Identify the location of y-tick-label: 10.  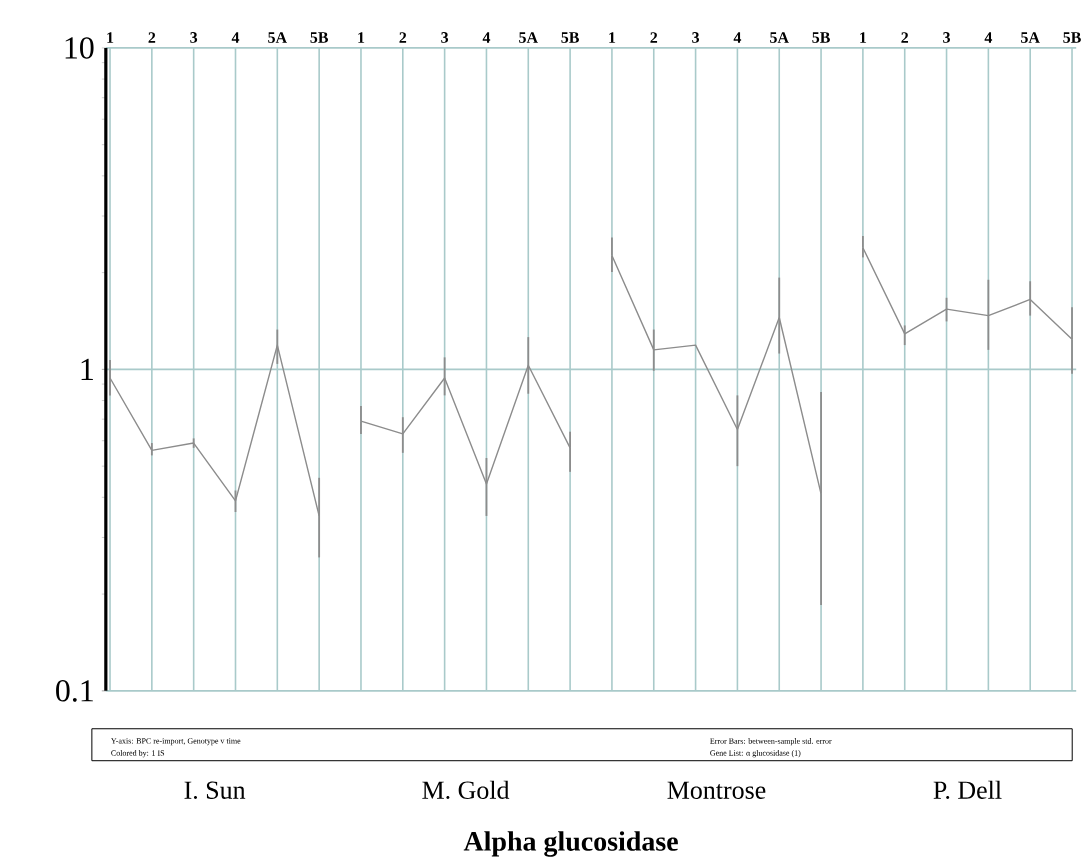
(79, 47).